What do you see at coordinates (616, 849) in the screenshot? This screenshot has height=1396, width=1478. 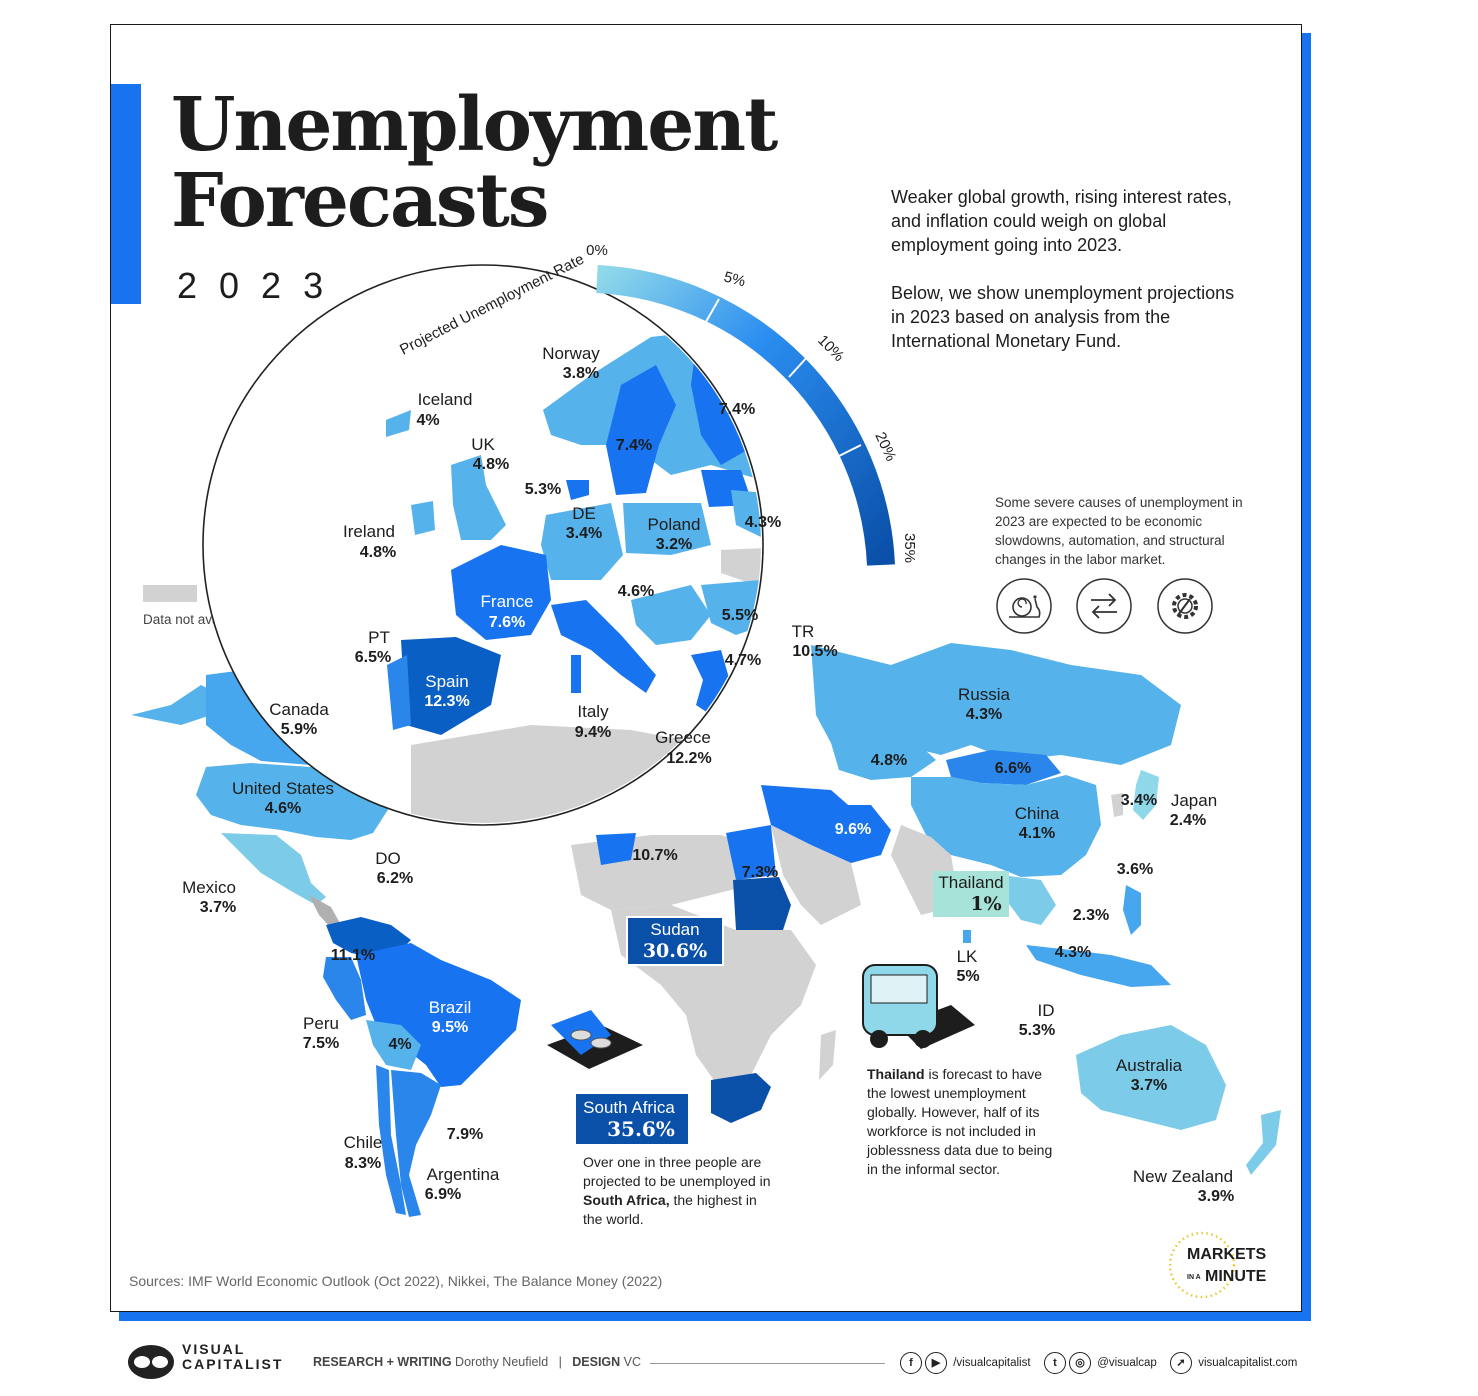 I see `region-algeria` at bounding box center [616, 849].